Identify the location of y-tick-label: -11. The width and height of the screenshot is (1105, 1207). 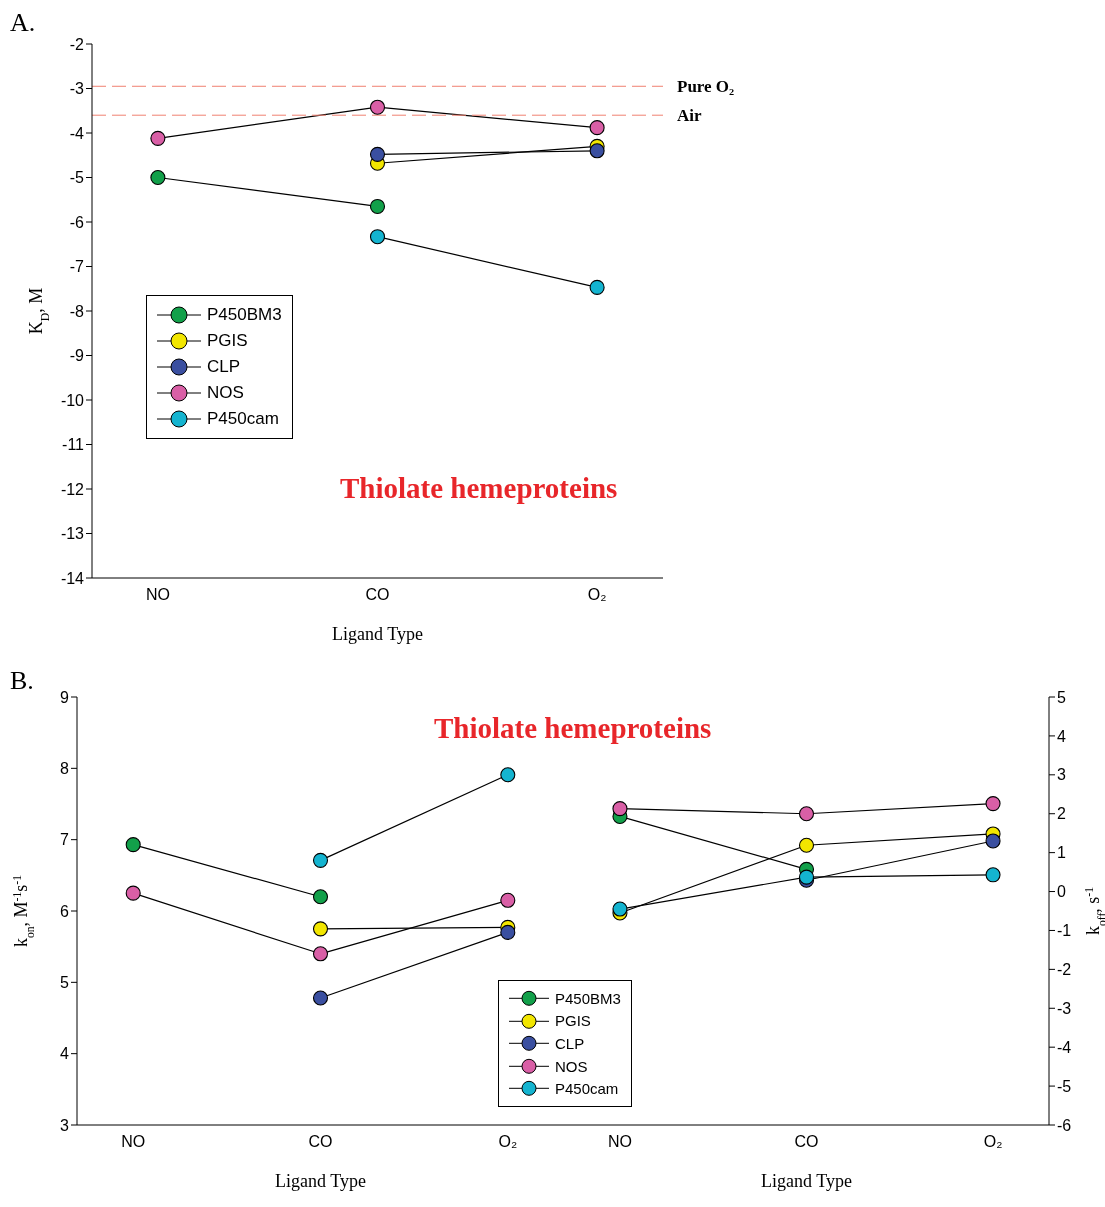
(73, 445).